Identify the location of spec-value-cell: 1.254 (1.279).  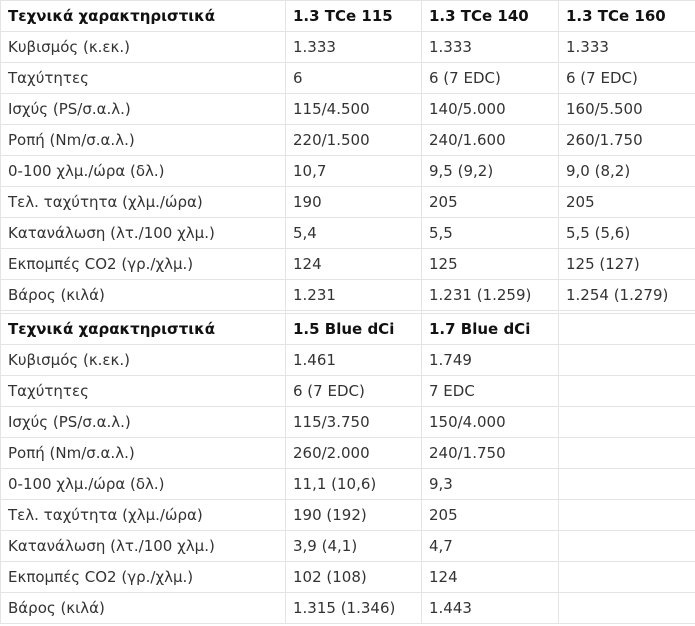
(626, 295).